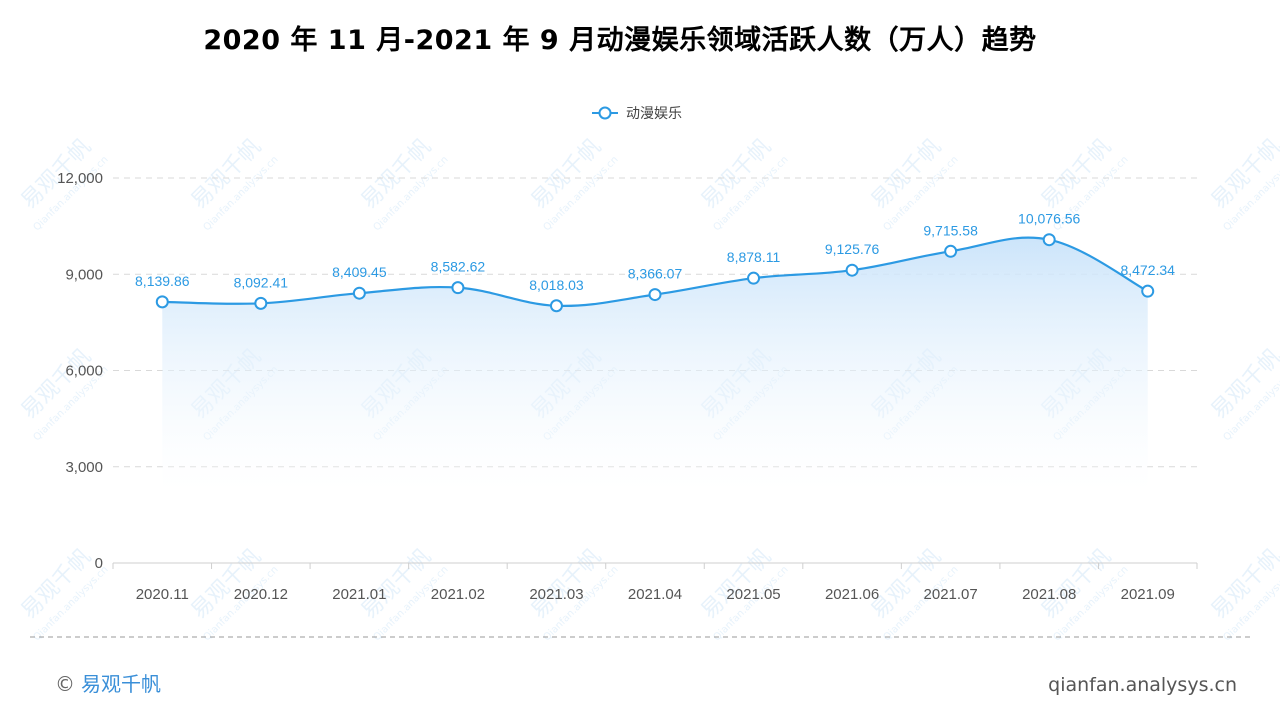  Describe the element at coordinates (1147, 270) in the screenshot. I see `data-label: 8,472.34` at that location.